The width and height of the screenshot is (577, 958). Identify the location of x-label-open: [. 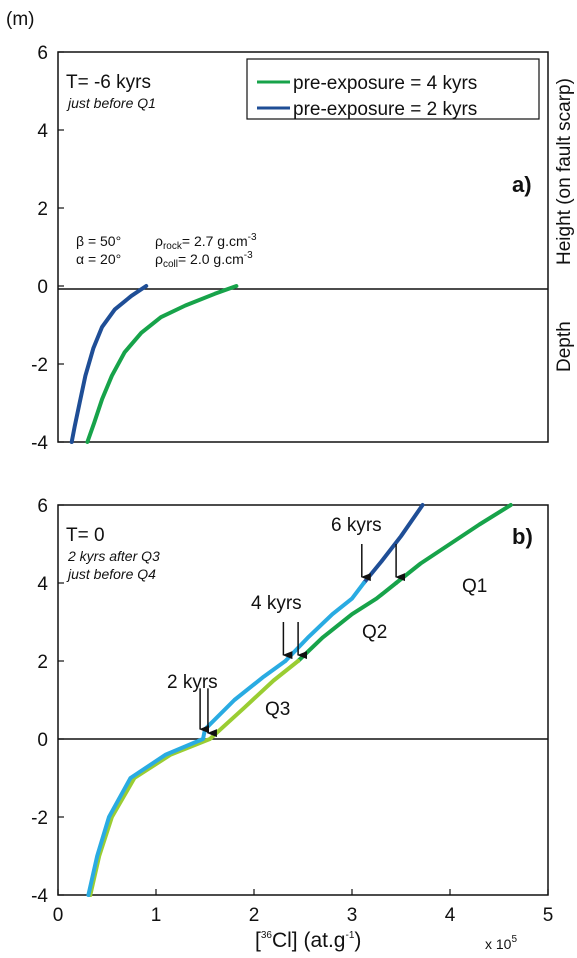
(258, 940).